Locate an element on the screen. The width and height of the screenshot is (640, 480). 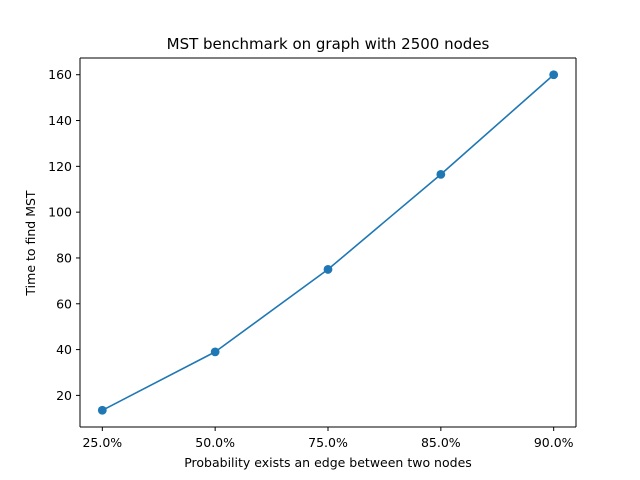
y-tick-label: 80 is located at coordinates (64, 257).